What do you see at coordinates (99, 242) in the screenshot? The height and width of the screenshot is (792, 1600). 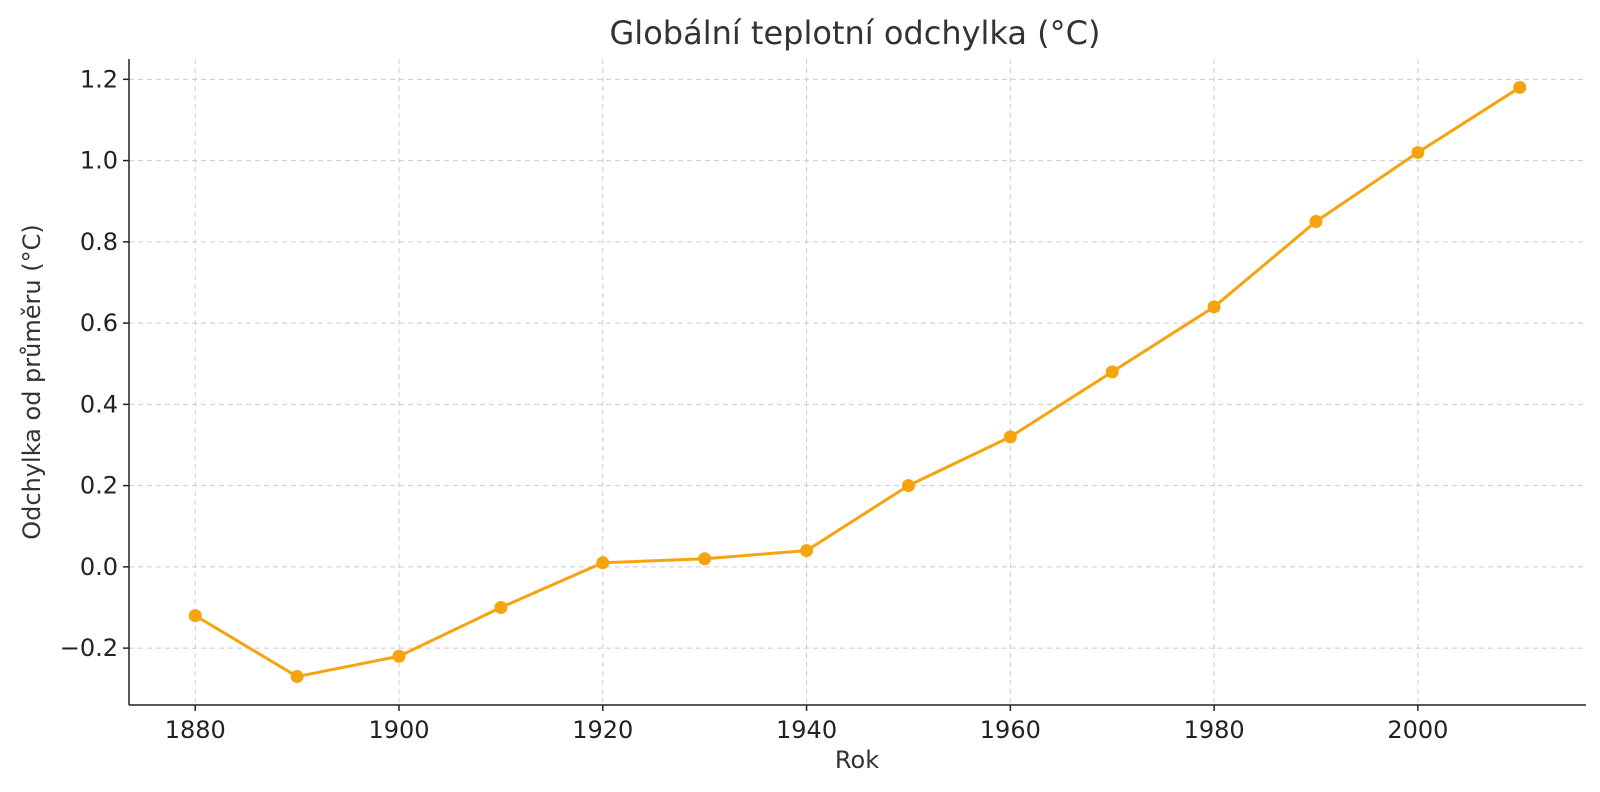 I see `y-tick-label: 0.8` at bounding box center [99, 242].